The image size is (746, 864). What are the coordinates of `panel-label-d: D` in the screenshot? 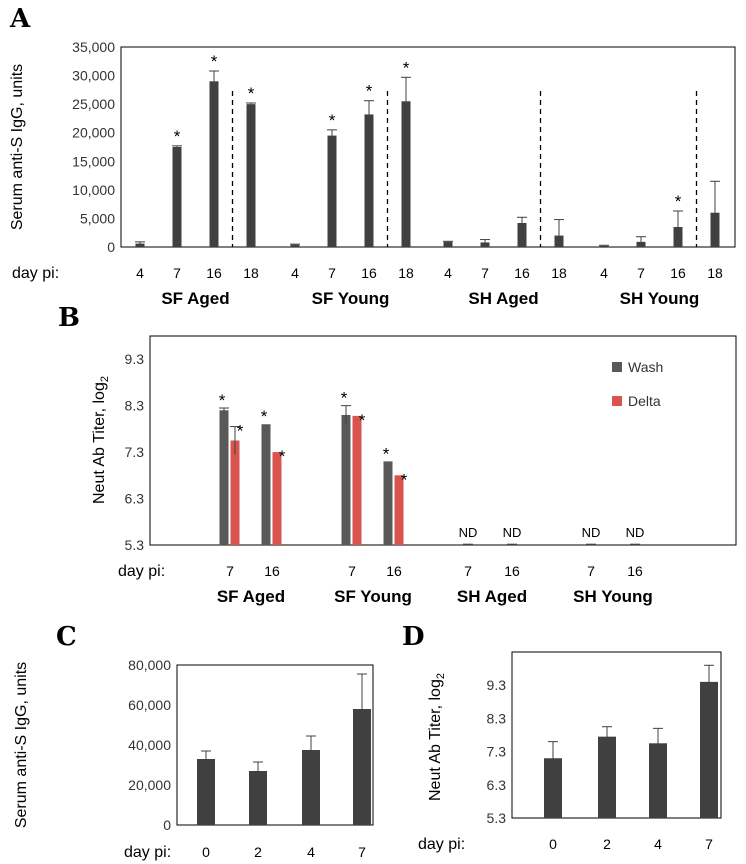 It's located at (413, 637).